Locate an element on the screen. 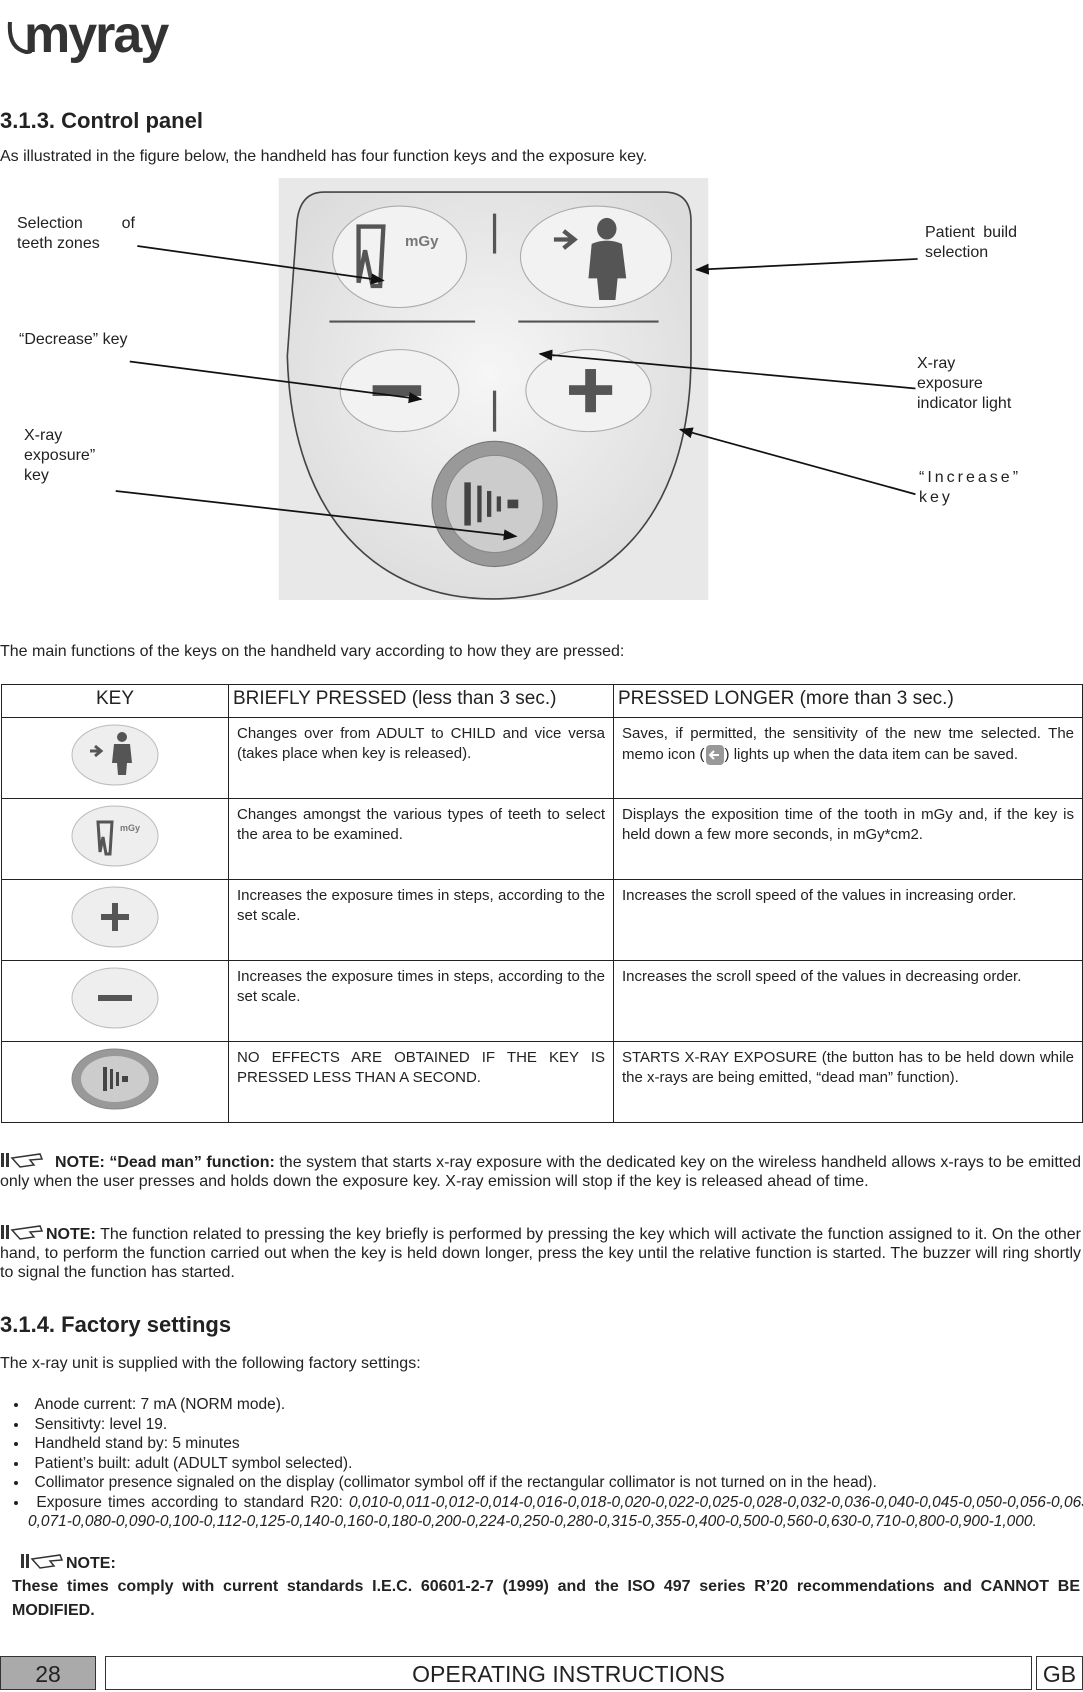 The width and height of the screenshot is (1083, 1692). key-icon: mGy is located at coordinates (115, 836).